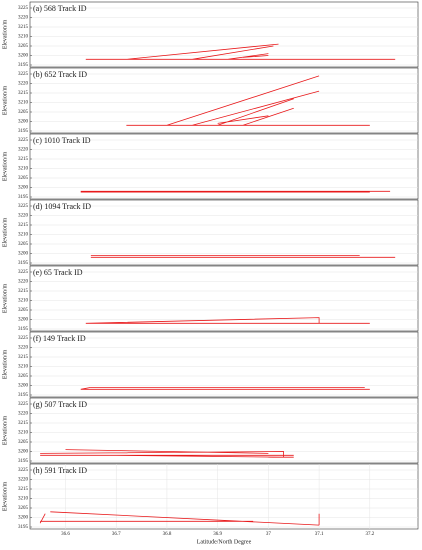  I want to click on x-tick-label: 36.9, so click(217, 534).